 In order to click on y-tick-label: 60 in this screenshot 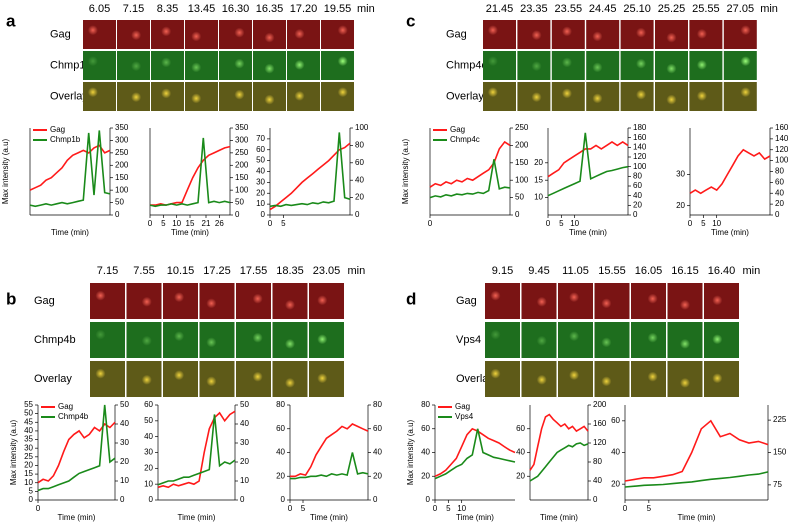, I will do `click(520, 428)`.